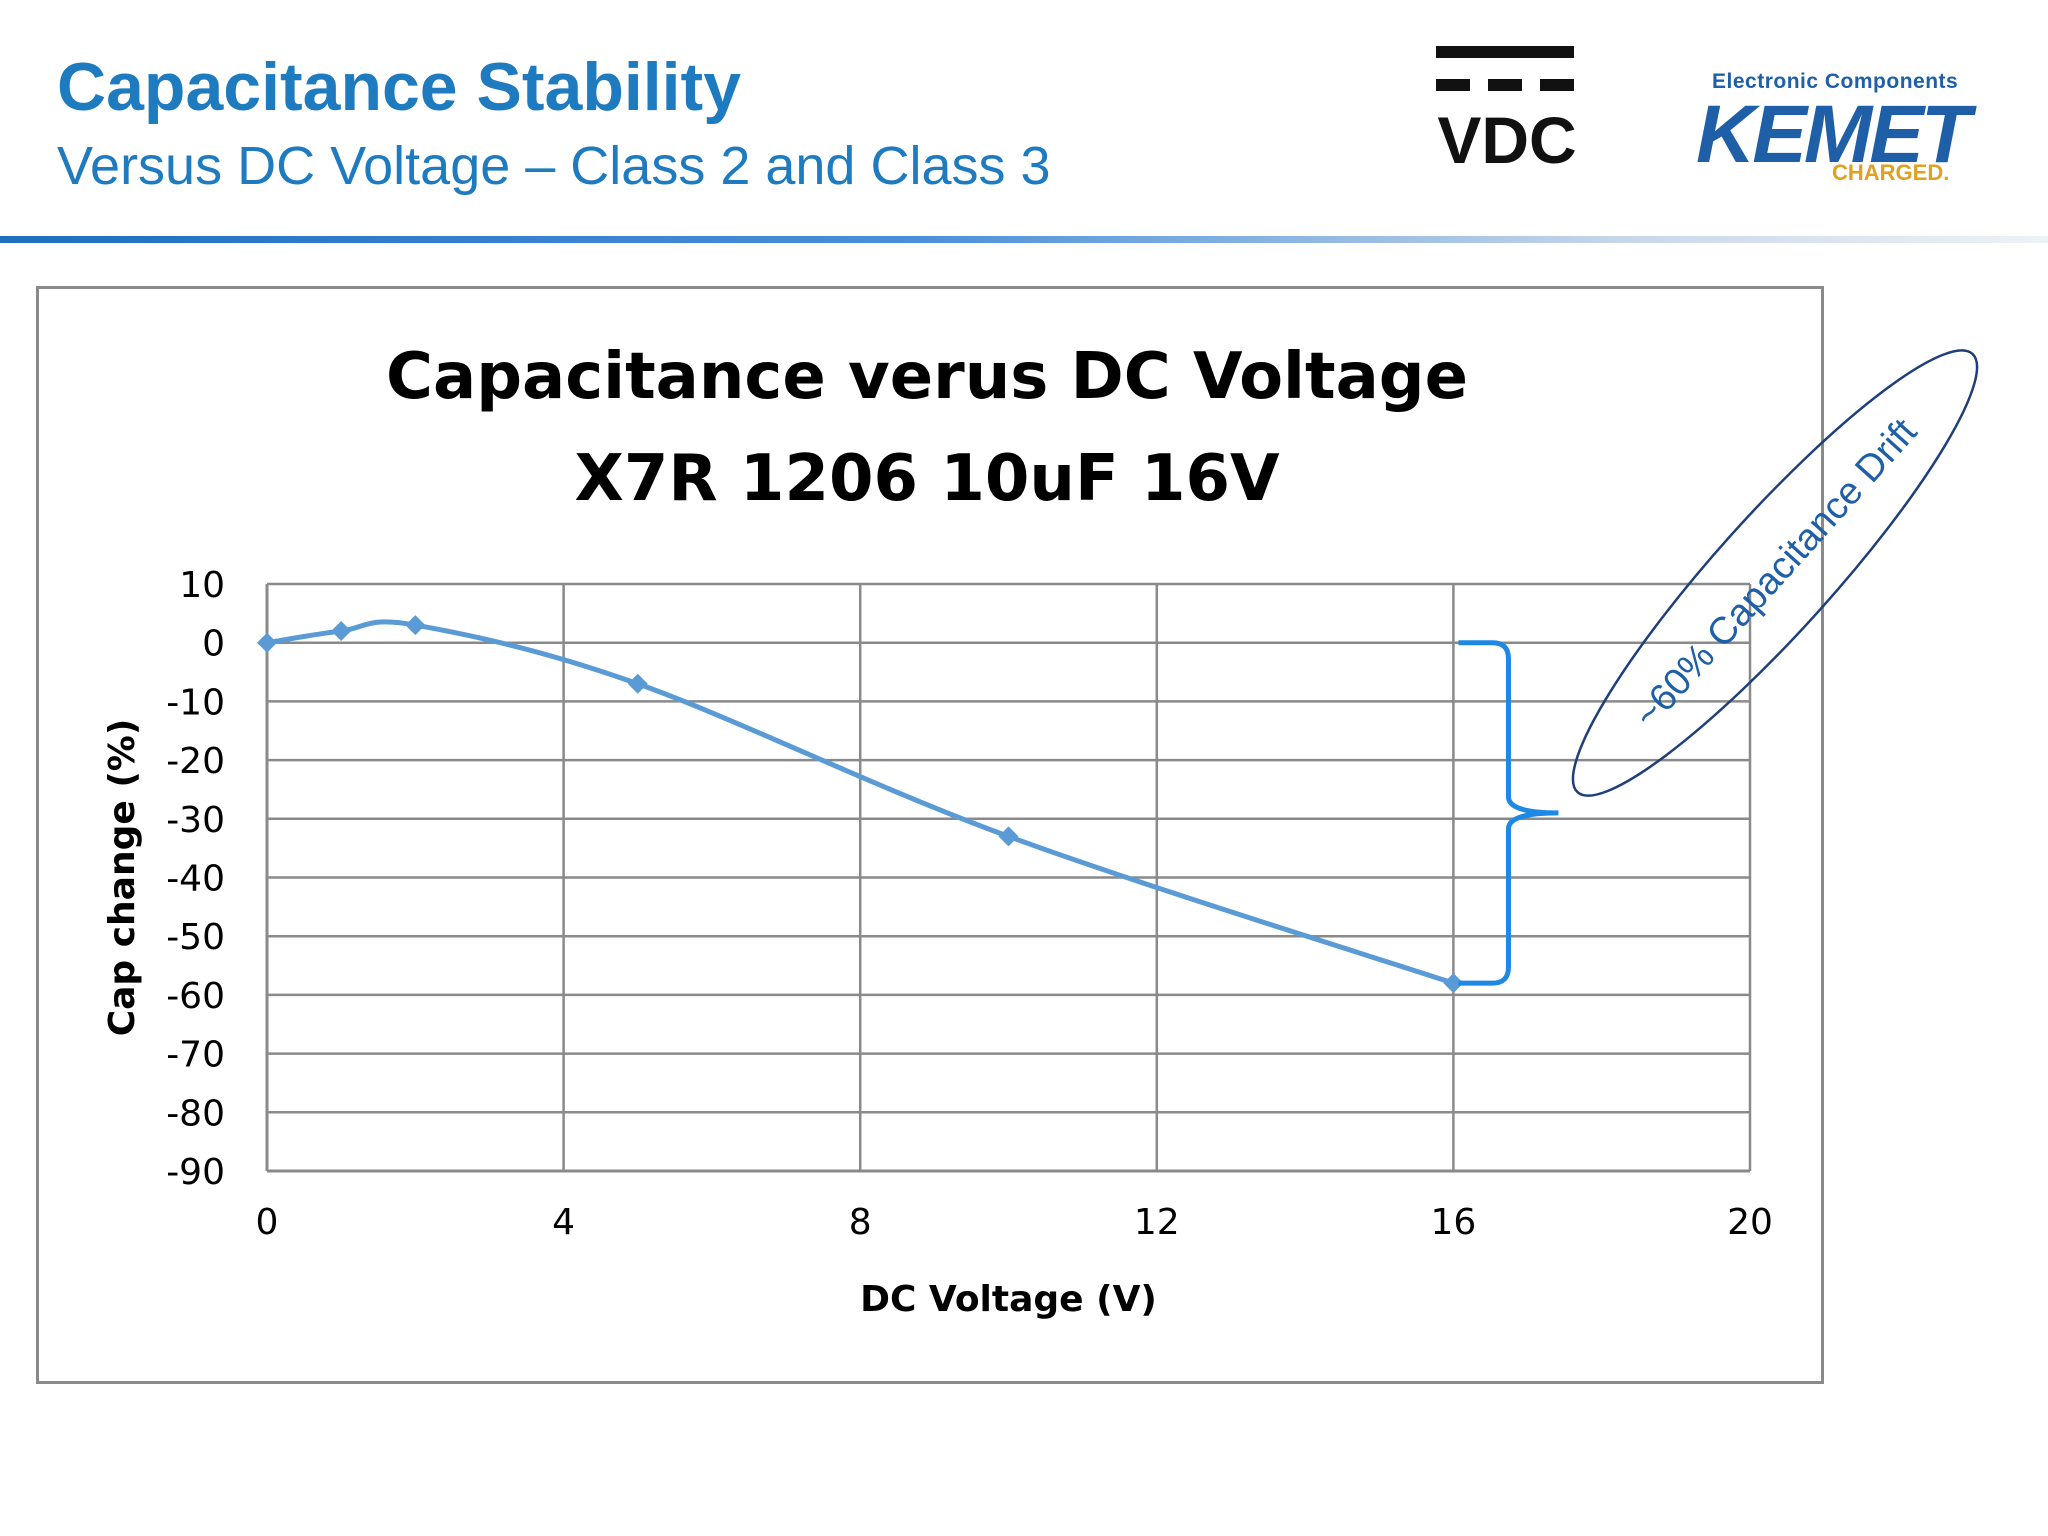  What do you see at coordinates (927, 377) in the screenshot?
I see `chart-title-line-1: Capacitance verus DC Voltage` at bounding box center [927, 377].